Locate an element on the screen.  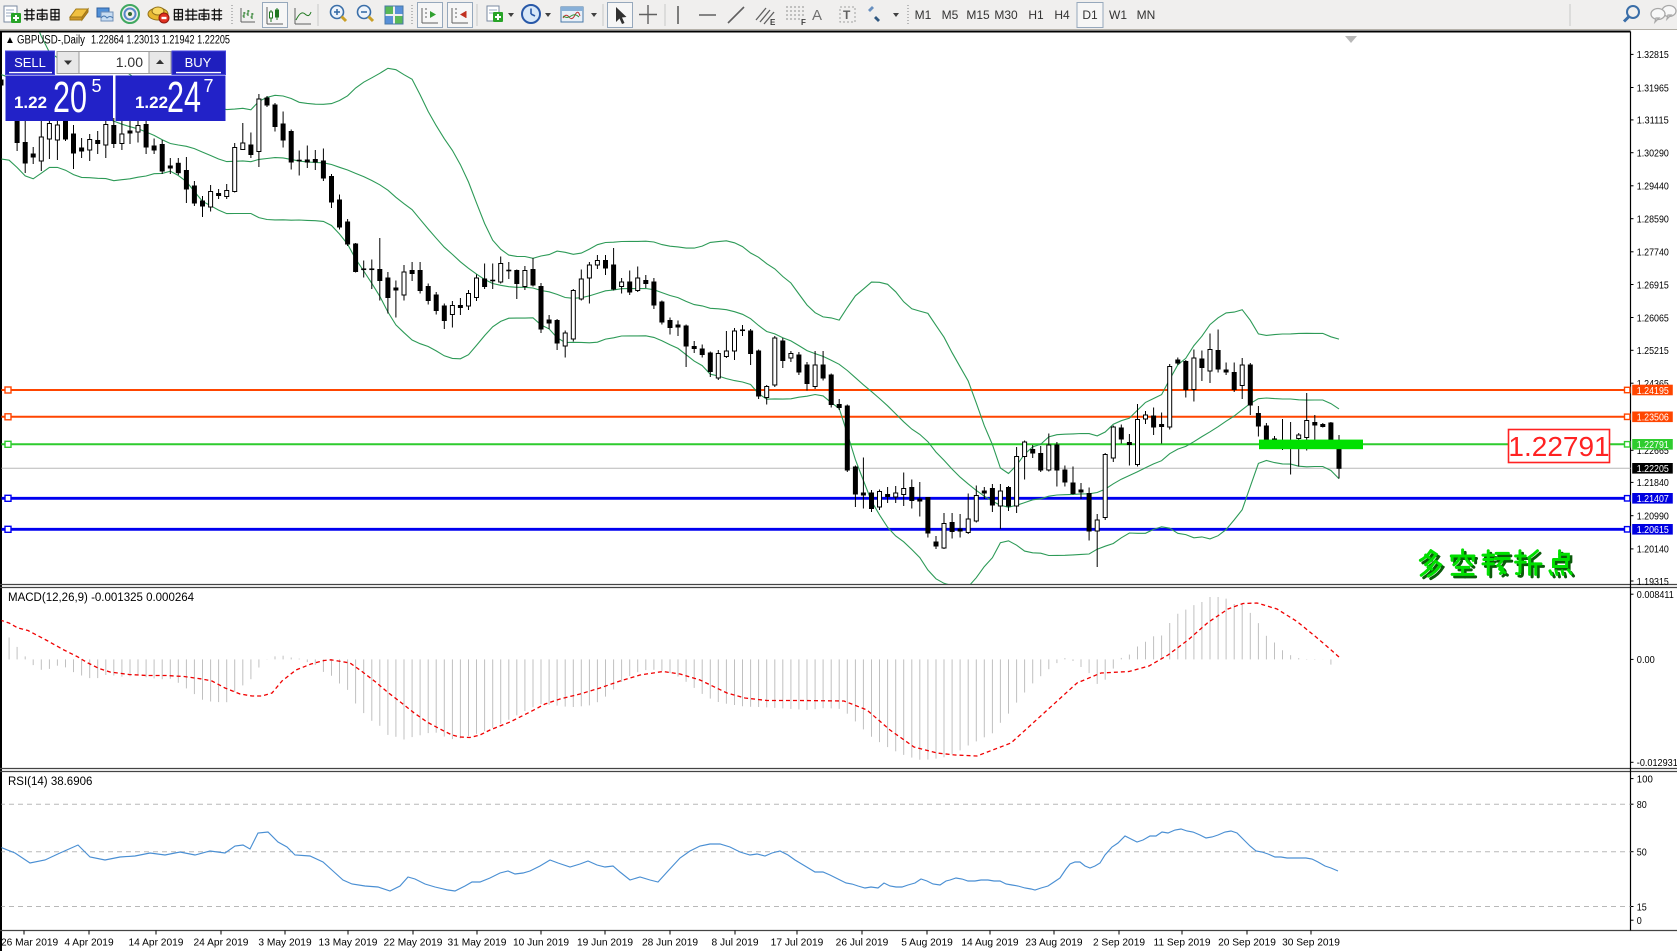
svg-text: 31 May 2019 is located at coordinates (477, 943).